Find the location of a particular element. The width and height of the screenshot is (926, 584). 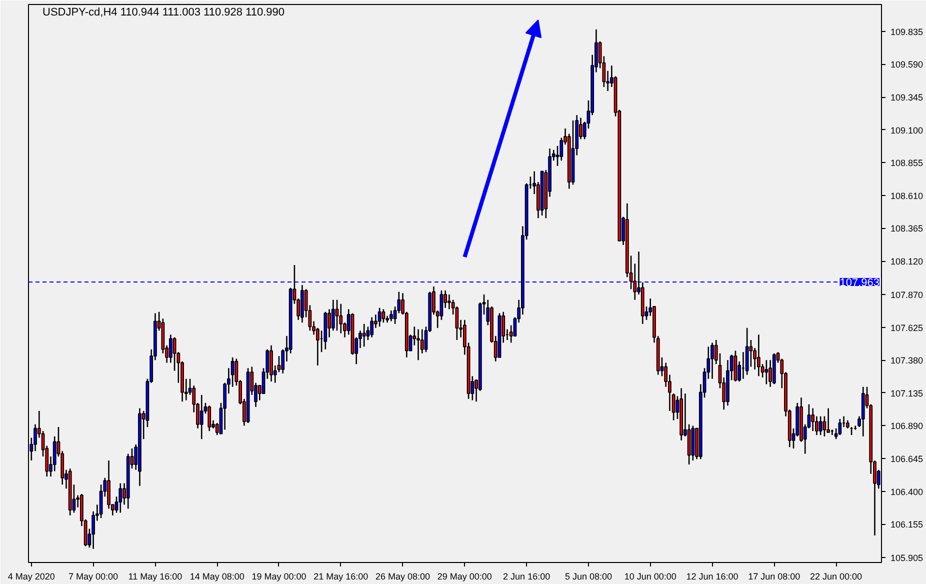

x-tick-label: 11 May 16:00 is located at coordinates (155, 577).